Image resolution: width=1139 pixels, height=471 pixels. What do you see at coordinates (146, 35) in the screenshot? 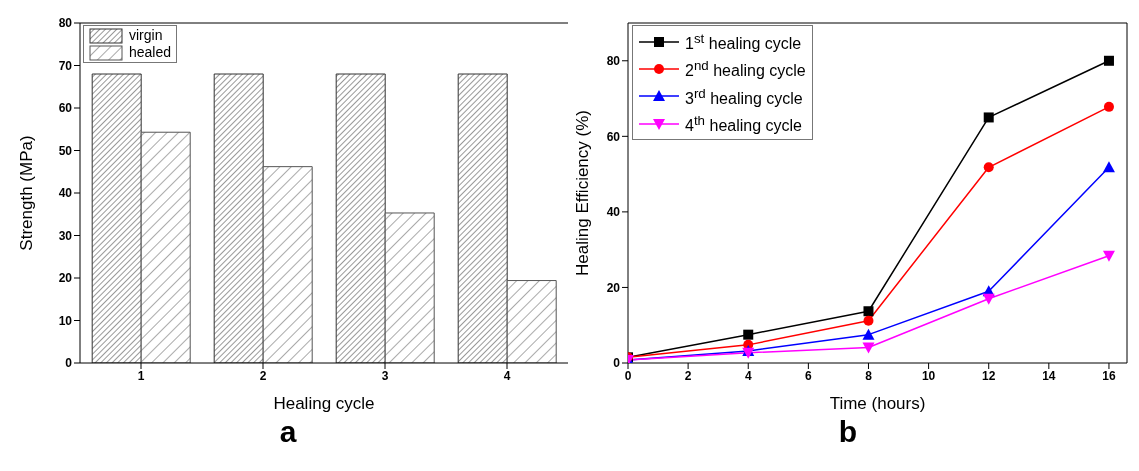
I see `legend-label: virgin` at bounding box center [146, 35].